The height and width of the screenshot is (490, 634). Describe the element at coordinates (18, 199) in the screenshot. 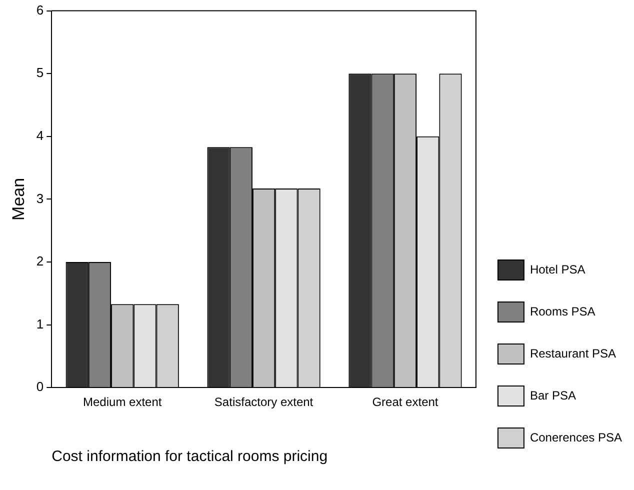

I see `y-axis-title: Mean` at that location.